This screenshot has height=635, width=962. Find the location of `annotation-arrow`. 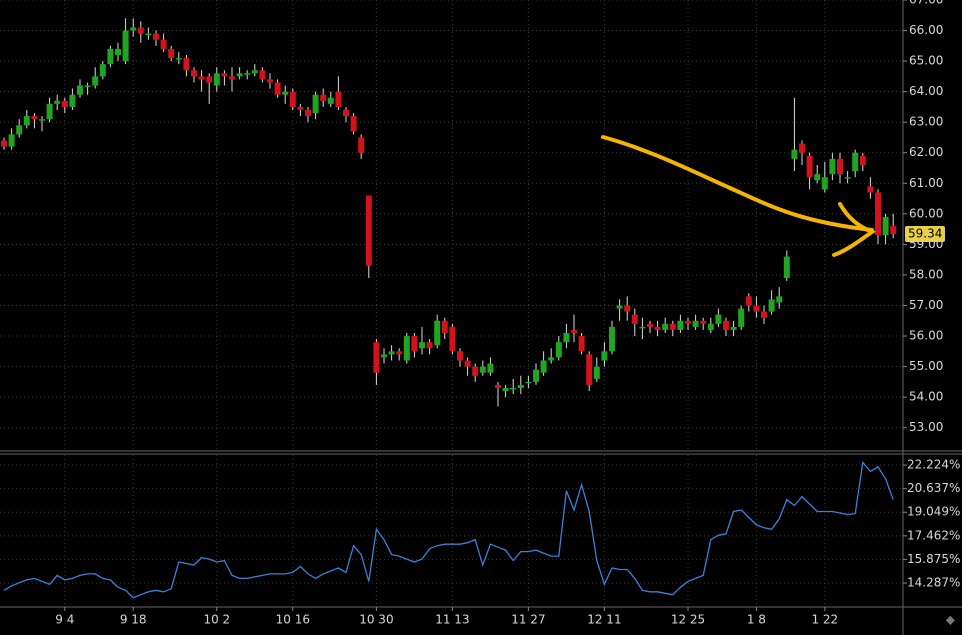

annotation-arrow is located at coordinates (737, 183).